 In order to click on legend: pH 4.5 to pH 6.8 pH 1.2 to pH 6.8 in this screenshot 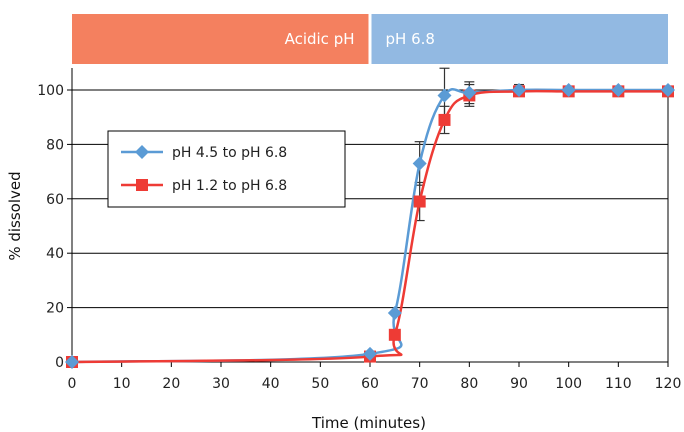, I will do `click(226, 169)`.